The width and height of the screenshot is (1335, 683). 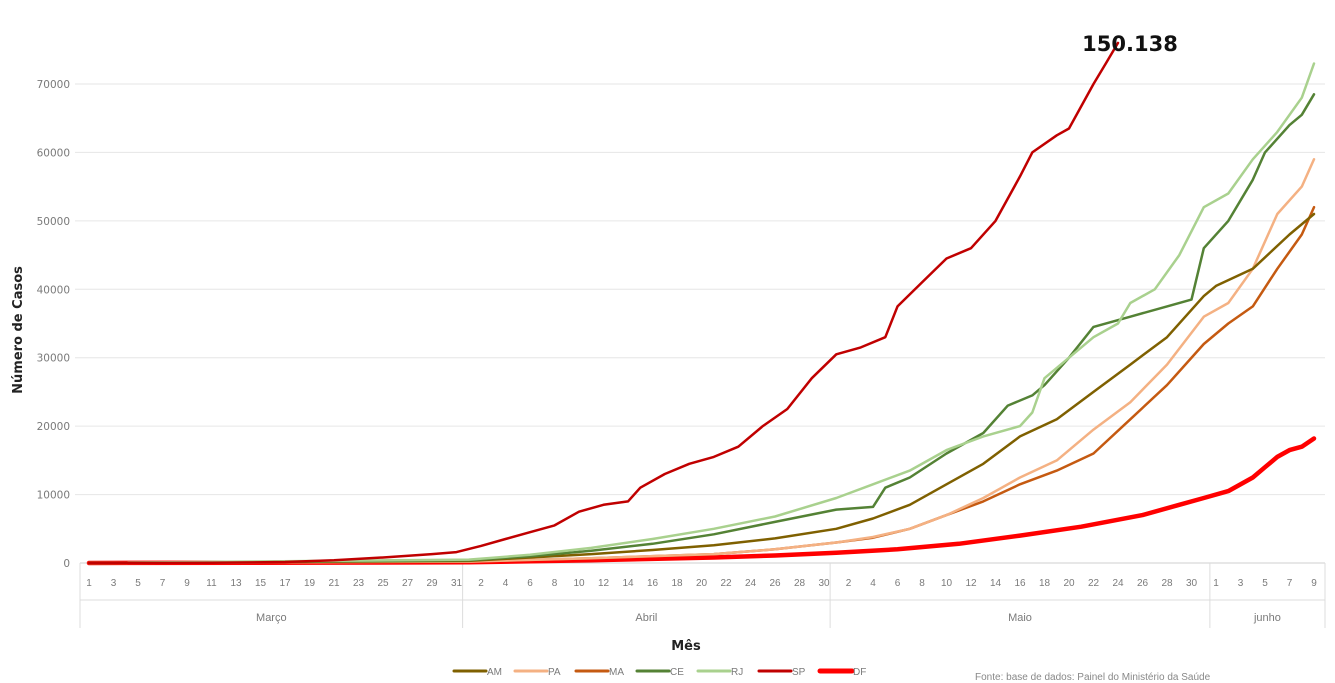 I want to click on legend-label-sp: SP, so click(x=799, y=672).